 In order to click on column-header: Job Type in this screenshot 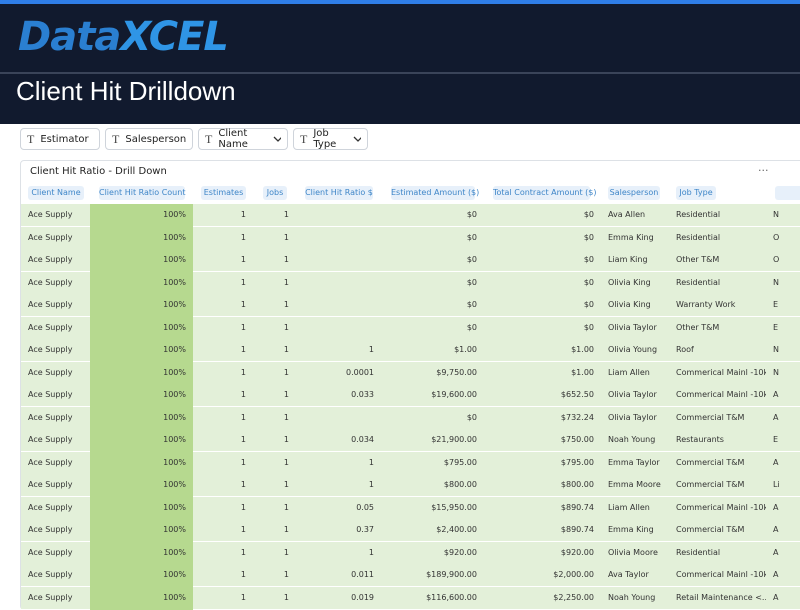, I will do `click(696, 193)`.